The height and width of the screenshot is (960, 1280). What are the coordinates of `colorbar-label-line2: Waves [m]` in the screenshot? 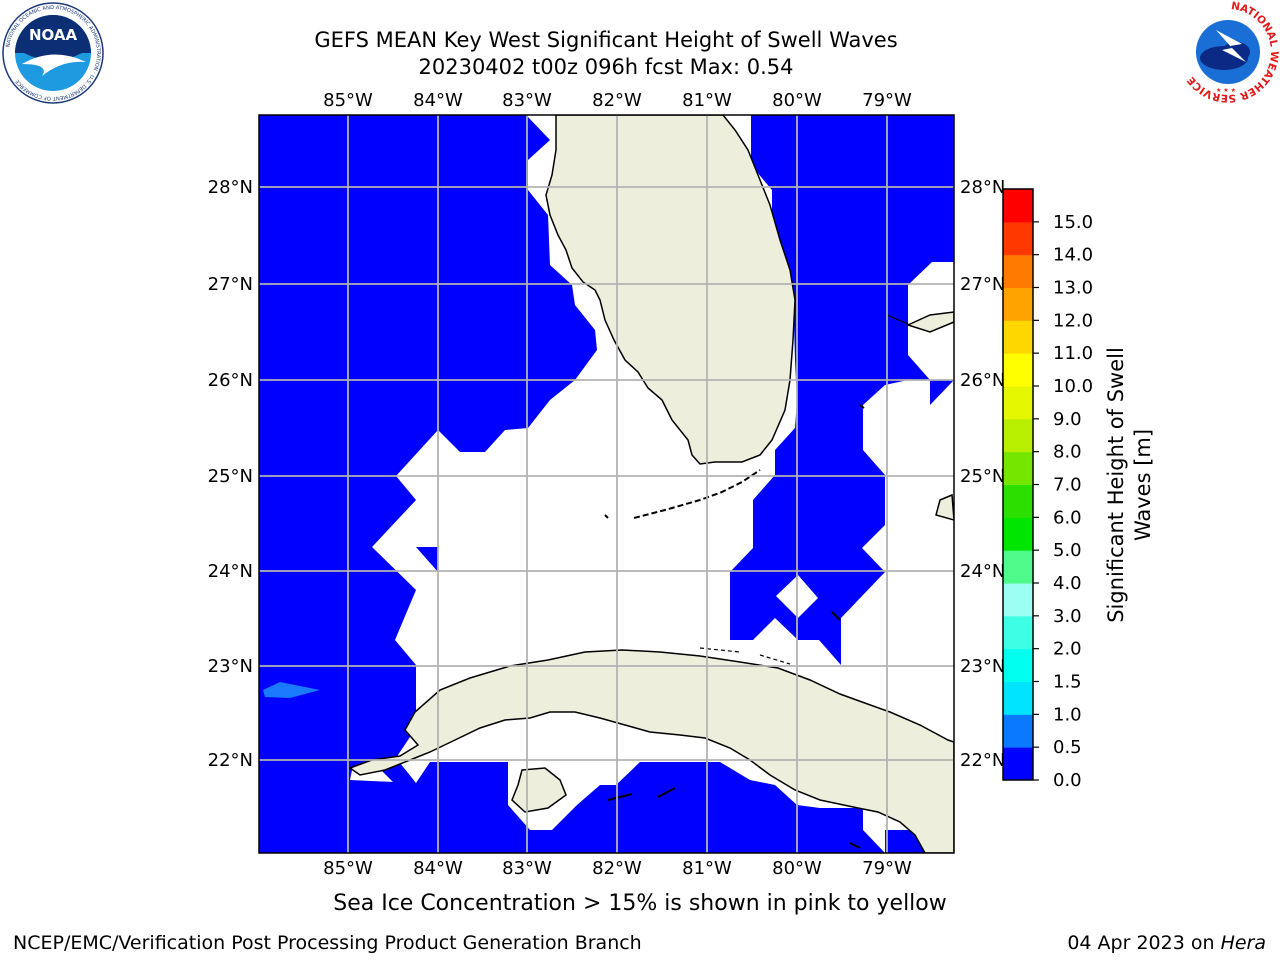 It's located at (1143, 485).